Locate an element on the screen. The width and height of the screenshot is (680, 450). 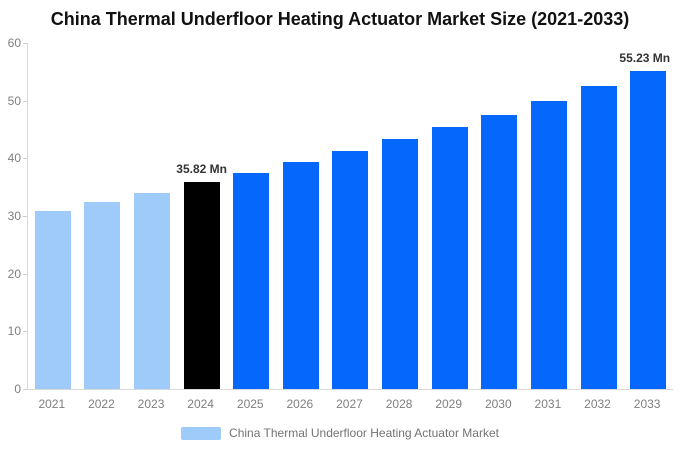
bar-2030 is located at coordinates (499, 251).